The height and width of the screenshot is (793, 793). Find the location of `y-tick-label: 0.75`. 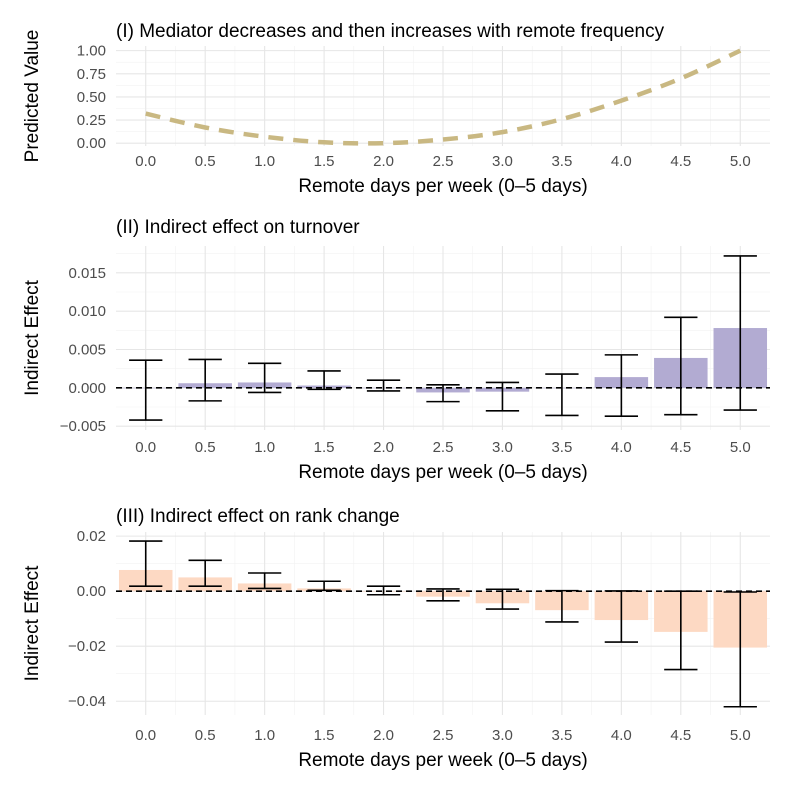

y-tick-label: 0.75 is located at coordinates (91, 74).